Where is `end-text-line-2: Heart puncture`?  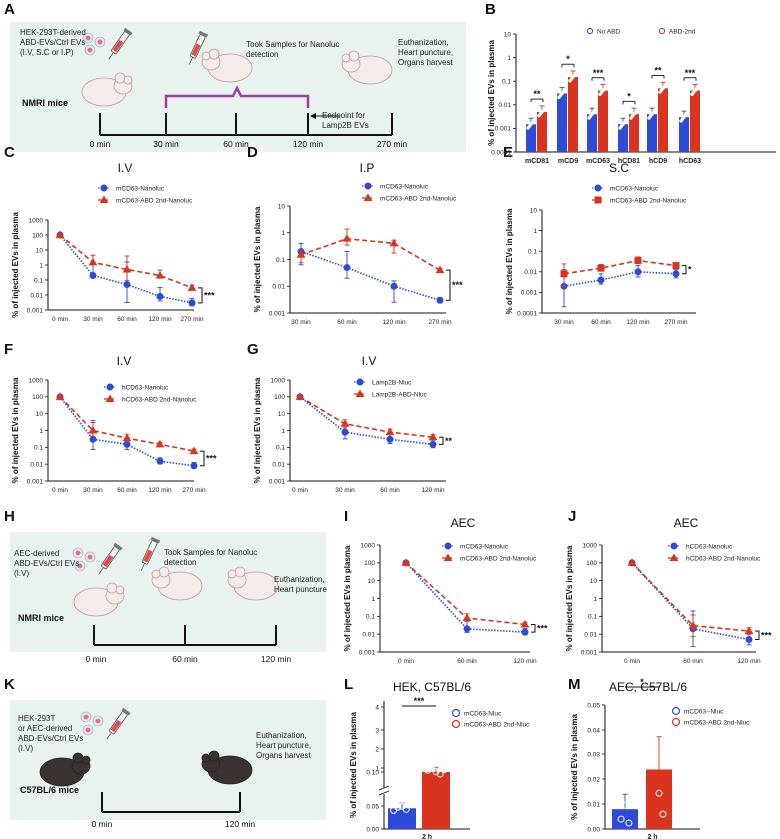
end-text-line-2: Heart puncture is located at coordinates (300, 589).